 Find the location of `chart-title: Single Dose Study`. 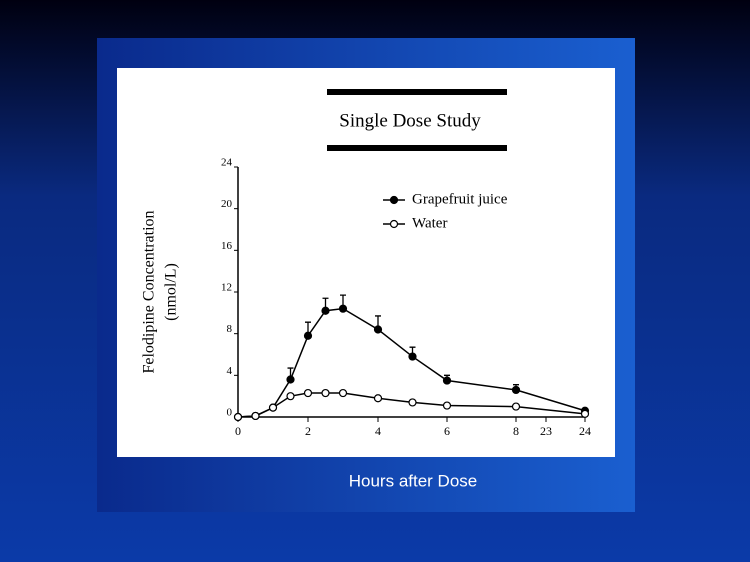

chart-title: Single Dose Study is located at coordinates (410, 120).